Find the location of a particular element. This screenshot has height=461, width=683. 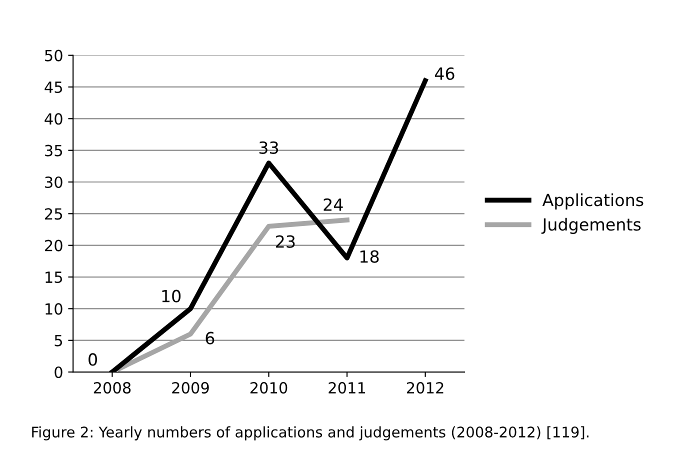

data-label: 0 is located at coordinates (92, 359).